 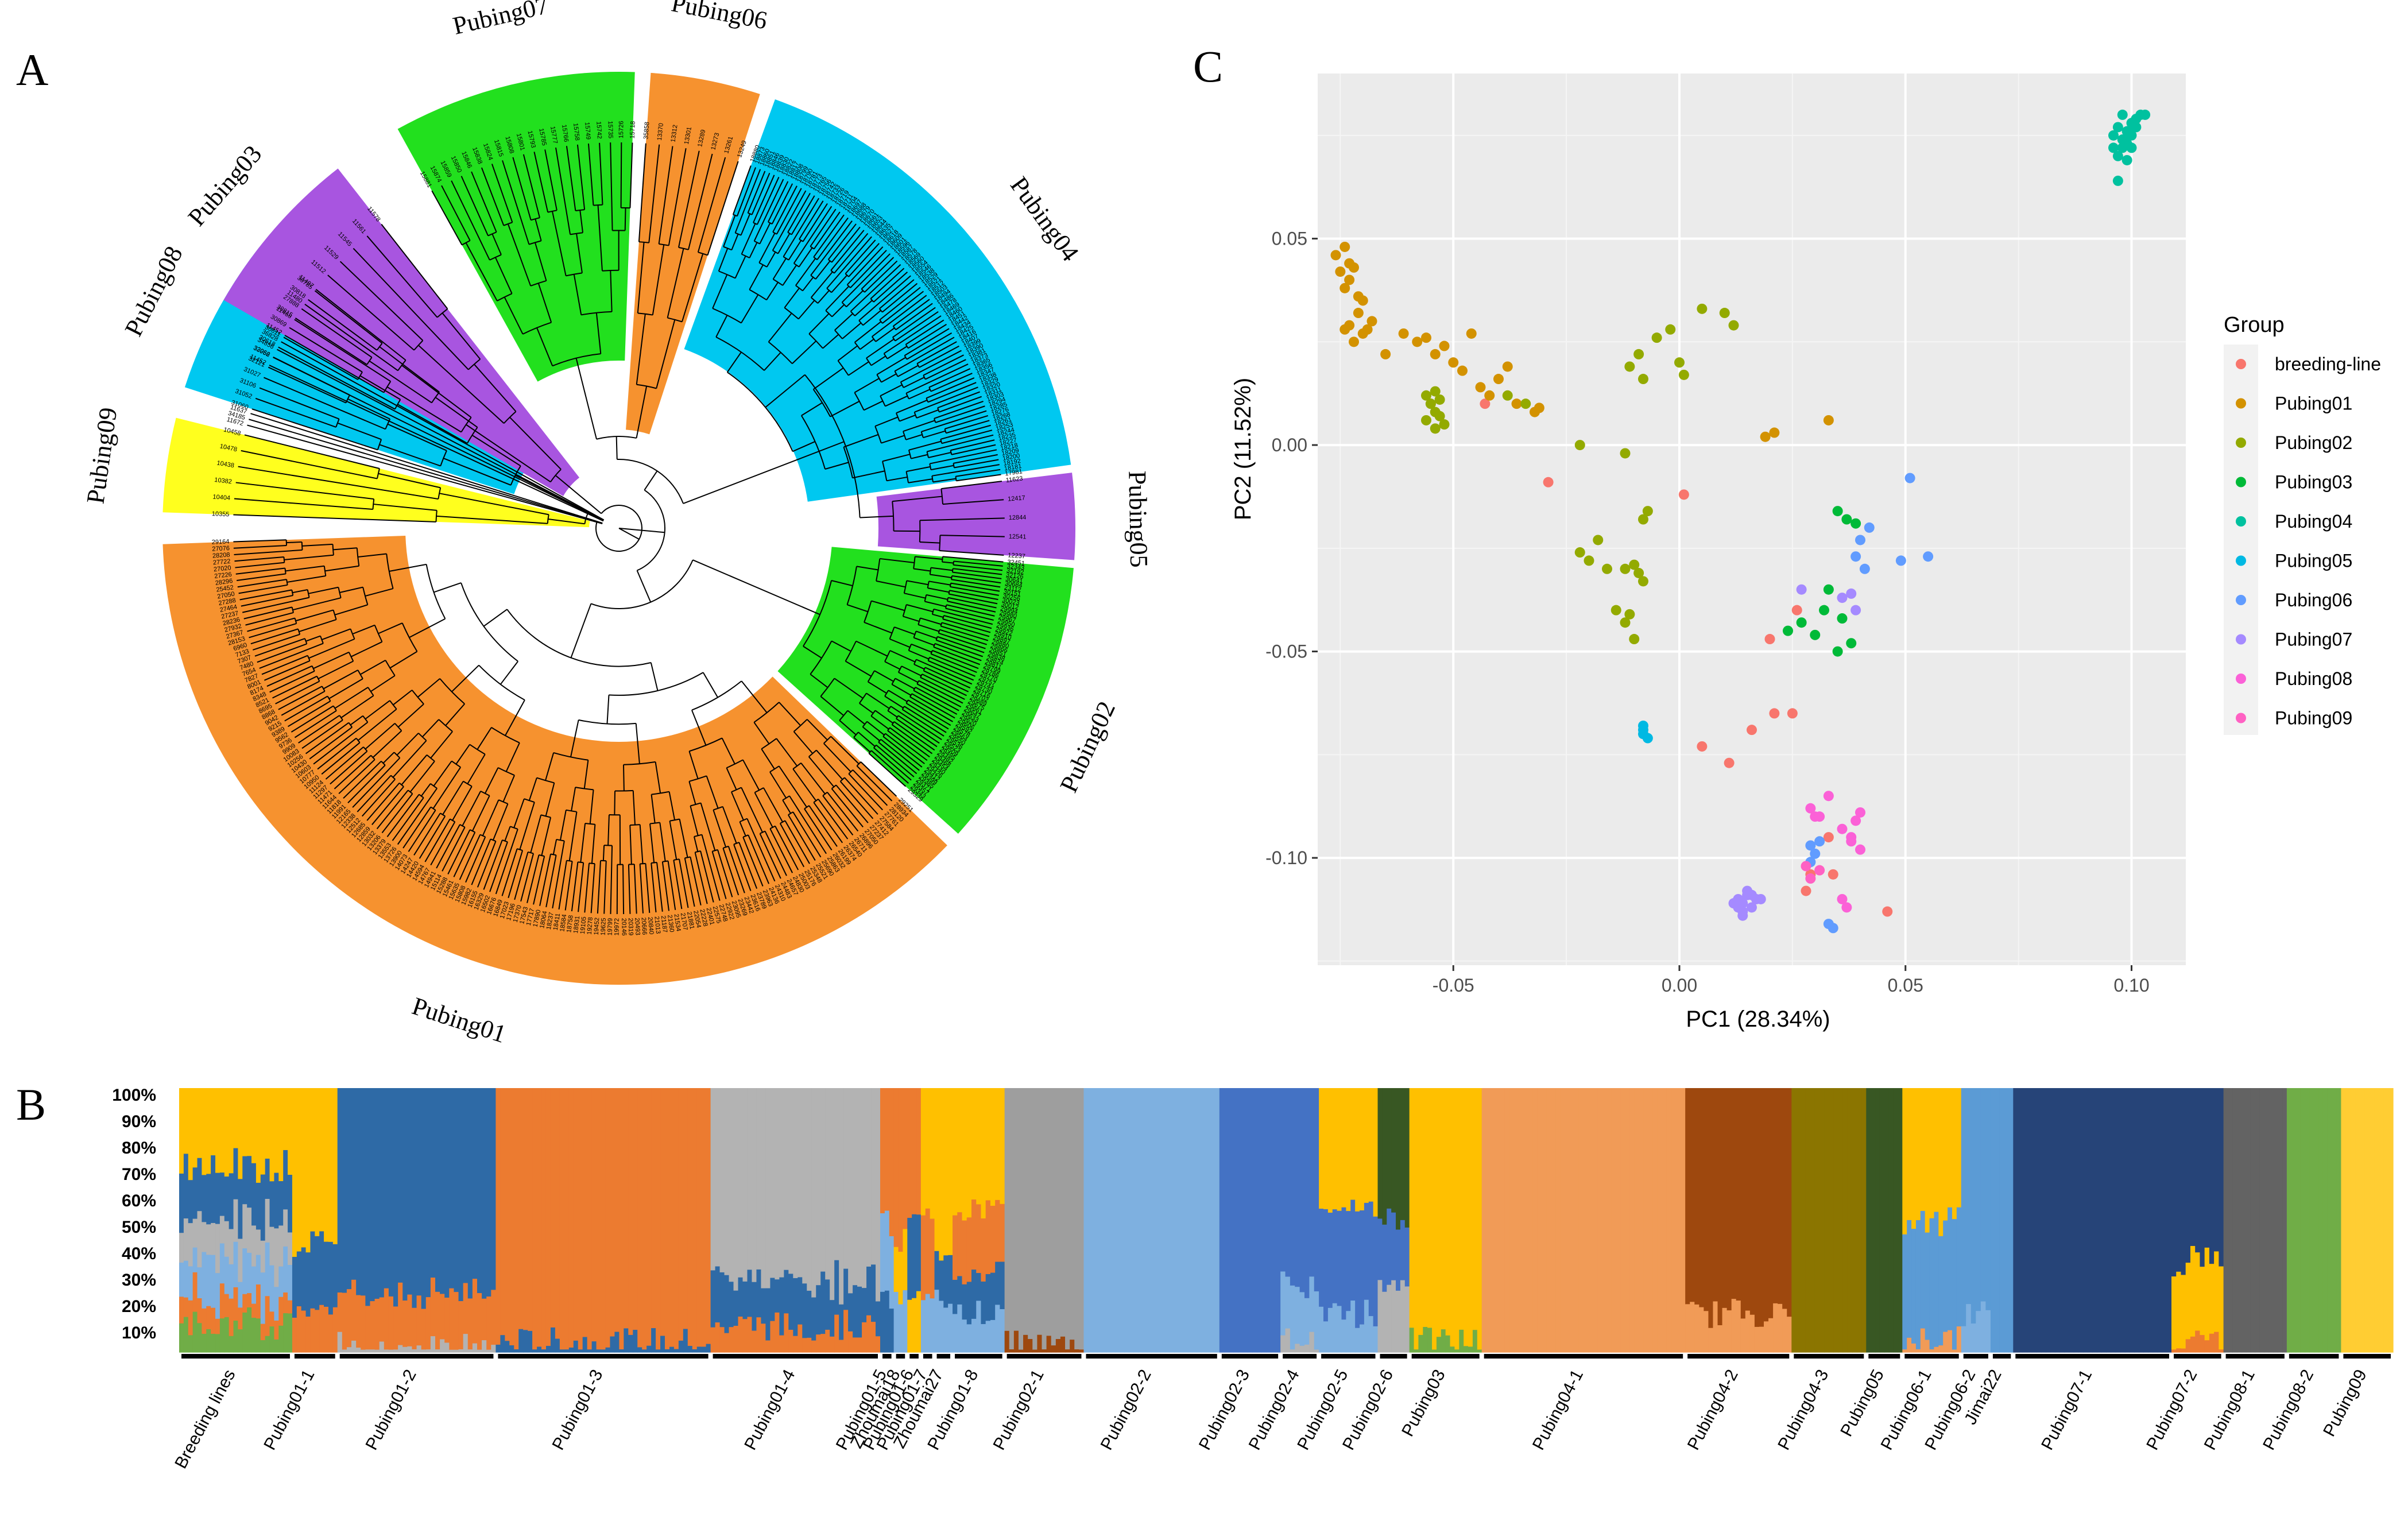 What do you see at coordinates (1014, 472) in the screenshot?
I see `tree-leaf-label: 17981` at bounding box center [1014, 472].